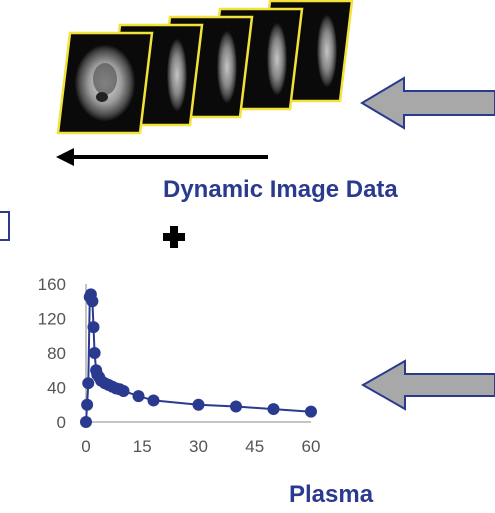  I want to click on y-tick-label: 40, so click(56, 388).